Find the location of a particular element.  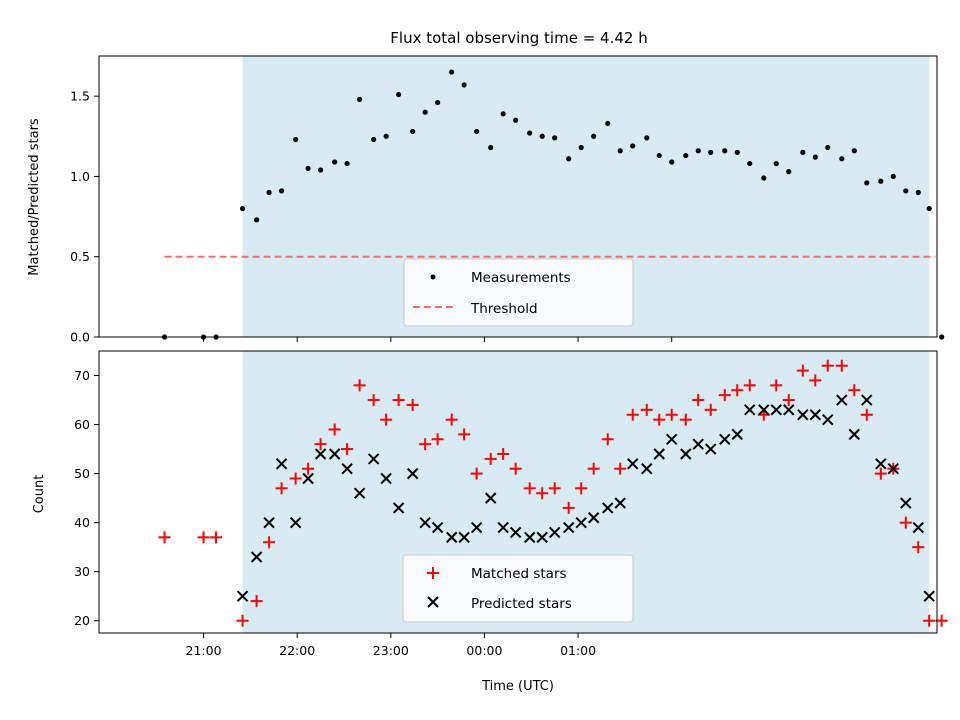

legend-matched-marker is located at coordinates (433, 573).